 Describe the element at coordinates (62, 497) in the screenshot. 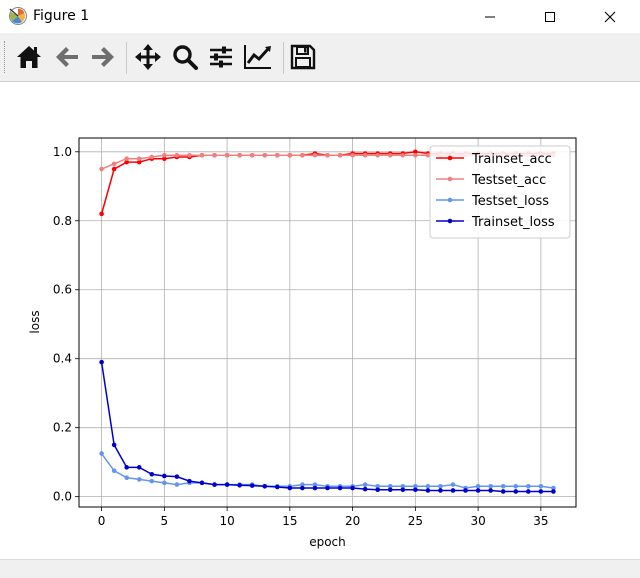

I see `y-tick-label: 0.0` at that location.